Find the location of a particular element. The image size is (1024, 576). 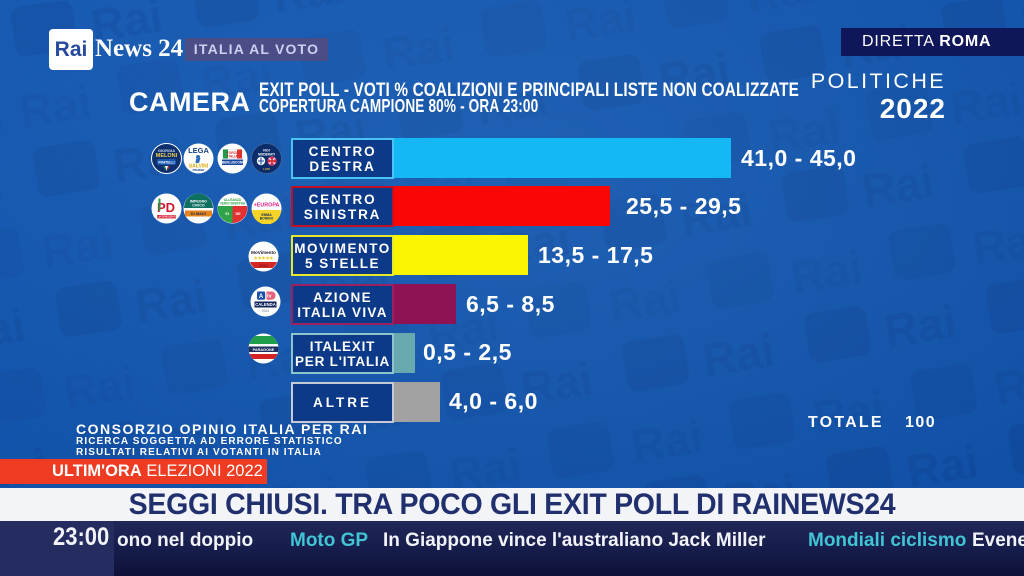

svg-text: A is located at coordinates (261, 297).